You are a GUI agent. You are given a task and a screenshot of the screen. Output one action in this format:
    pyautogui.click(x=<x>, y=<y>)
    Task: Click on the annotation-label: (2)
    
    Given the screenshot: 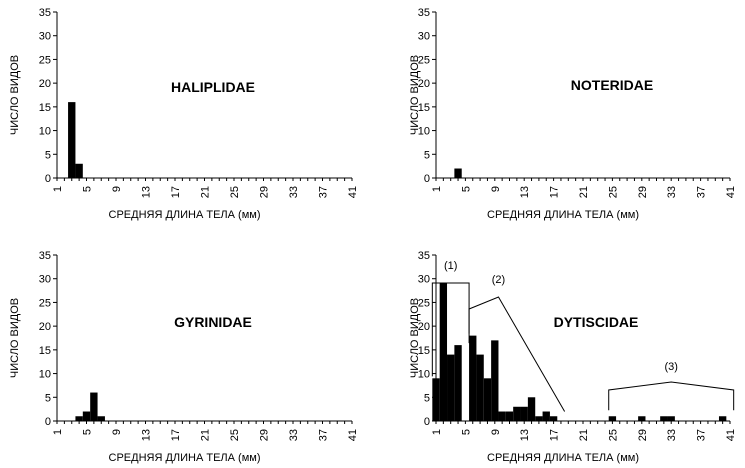 What is the action you would take?
    pyautogui.click(x=498, y=280)
    